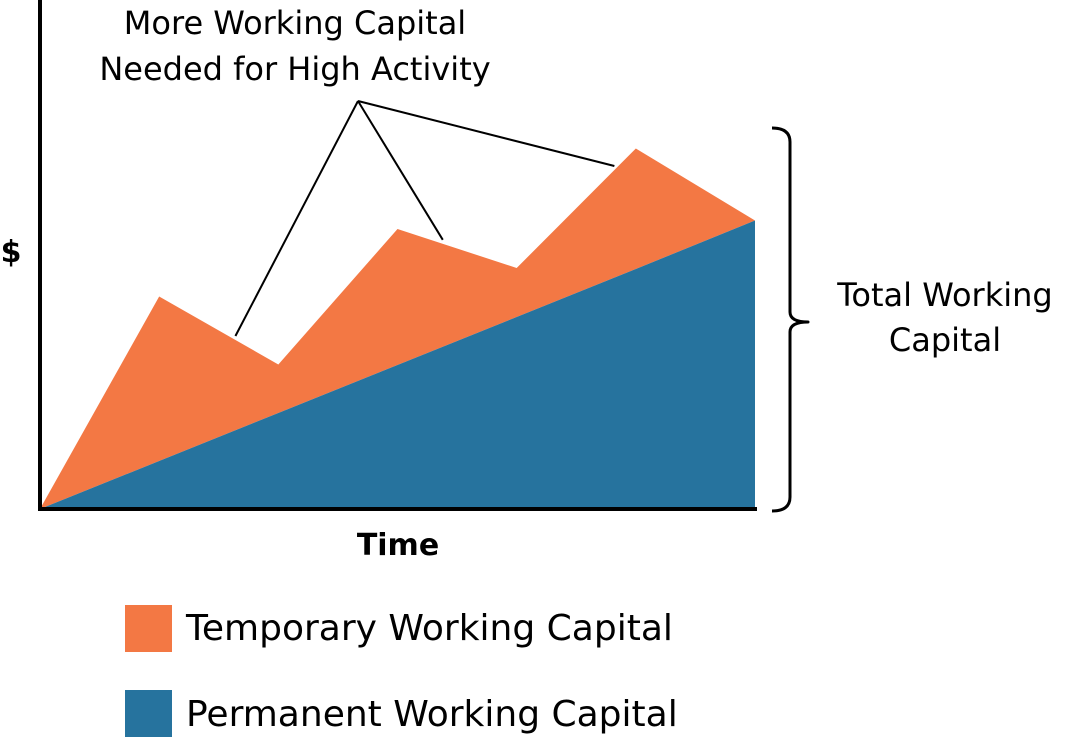 The width and height of the screenshot is (1069, 742). What do you see at coordinates (429, 628) in the screenshot?
I see `legend-label-temporary: Temporary Working Capital` at bounding box center [429, 628].